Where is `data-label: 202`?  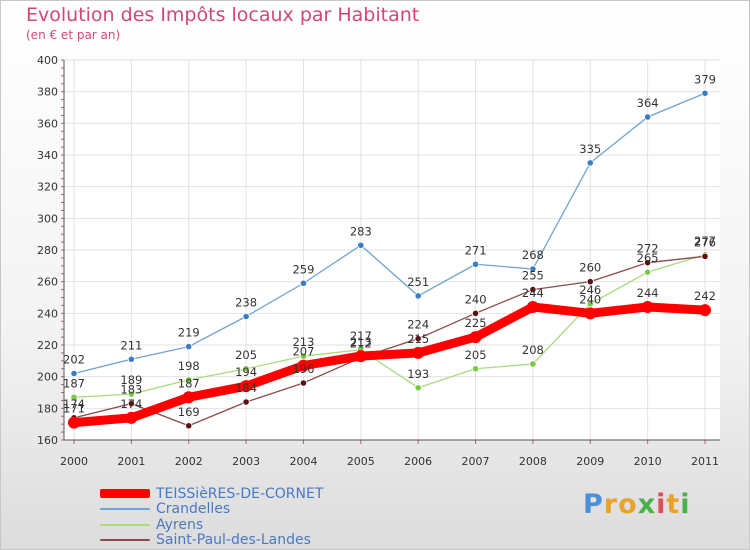 data-label: 202 is located at coordinates (74, 360).